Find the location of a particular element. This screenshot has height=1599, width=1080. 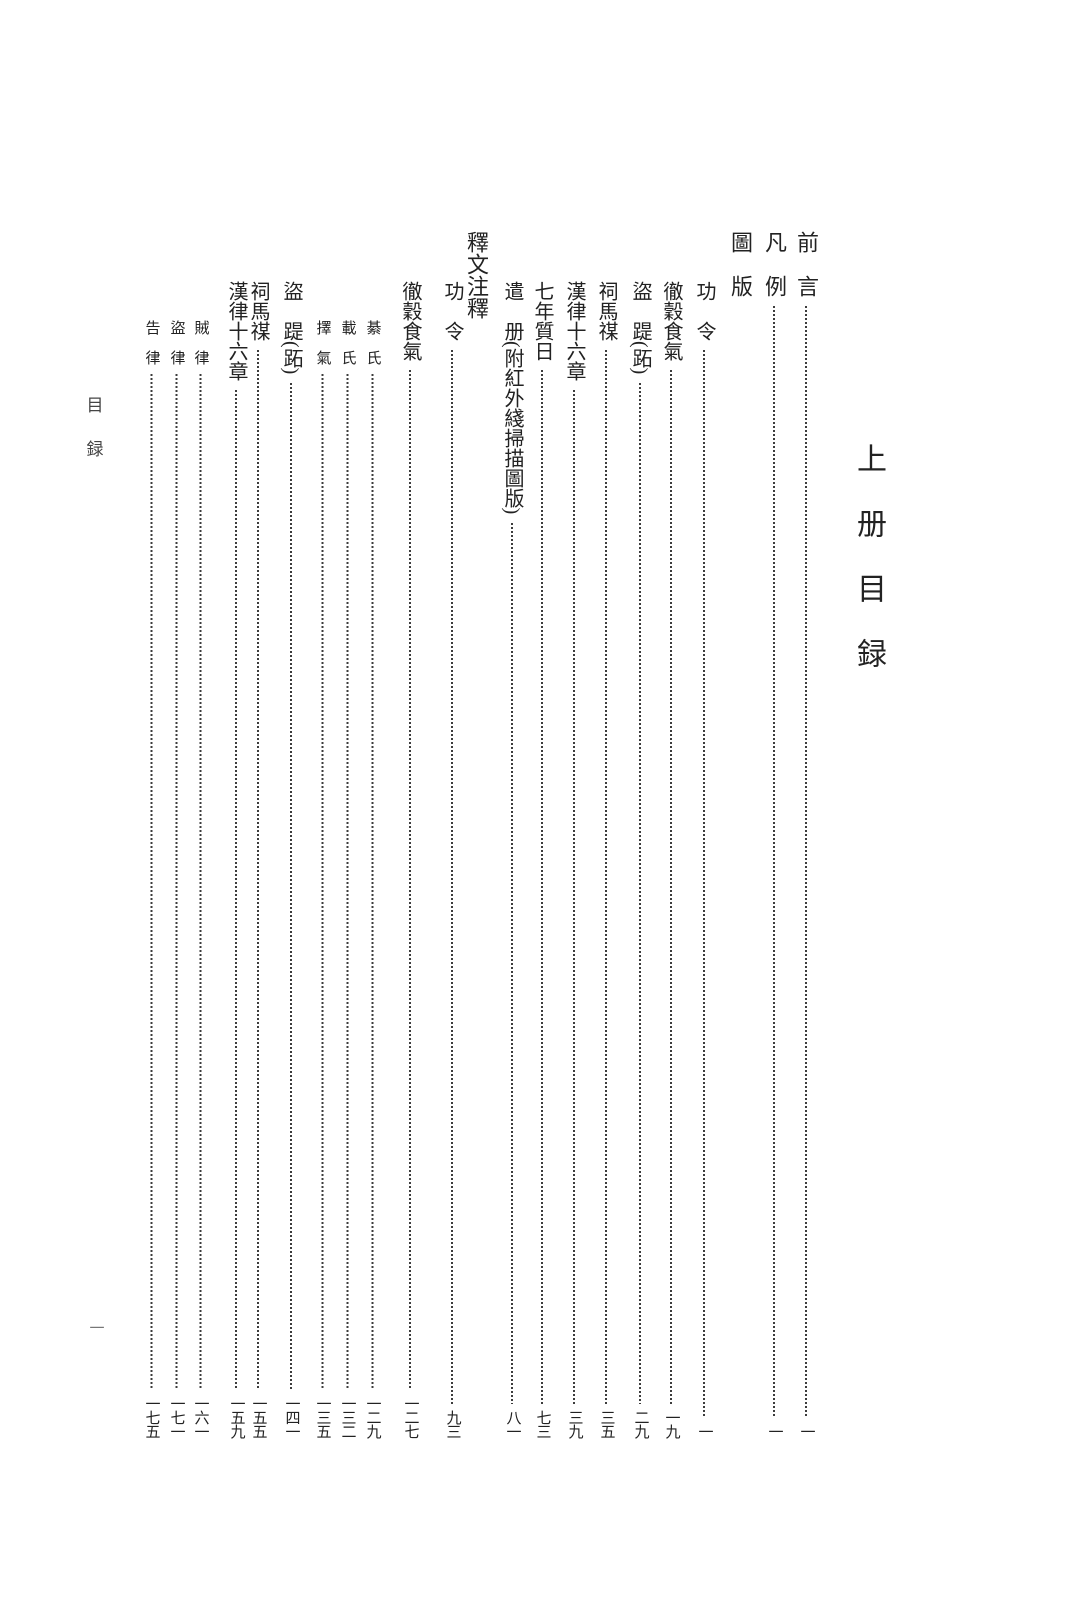

toc-entry-title: 綦 氏 is located at coordinates (372, 342).